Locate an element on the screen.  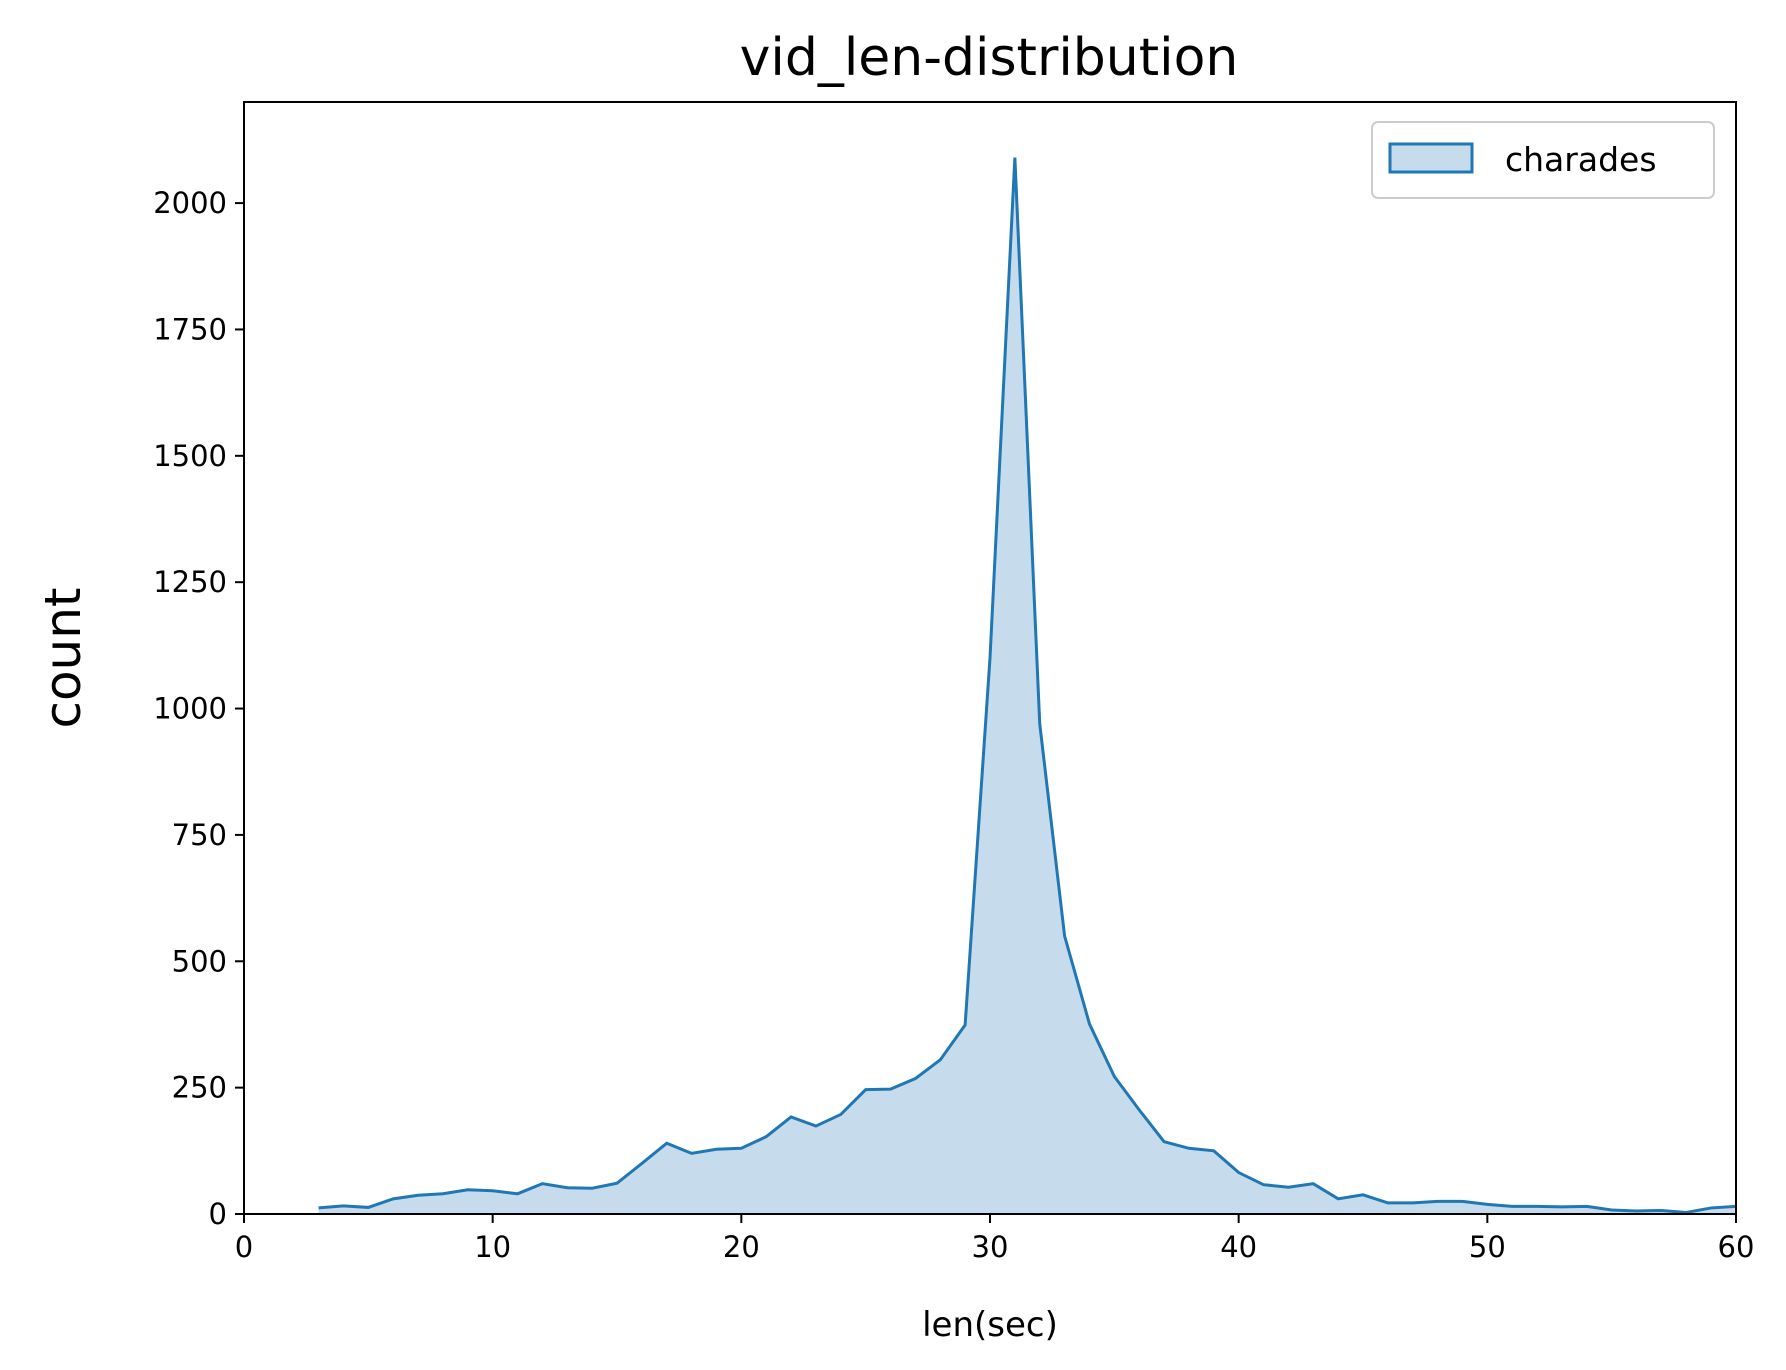
x-axis: 0 10 20 30 40 50 60 is located at coordinates (995, 1239).